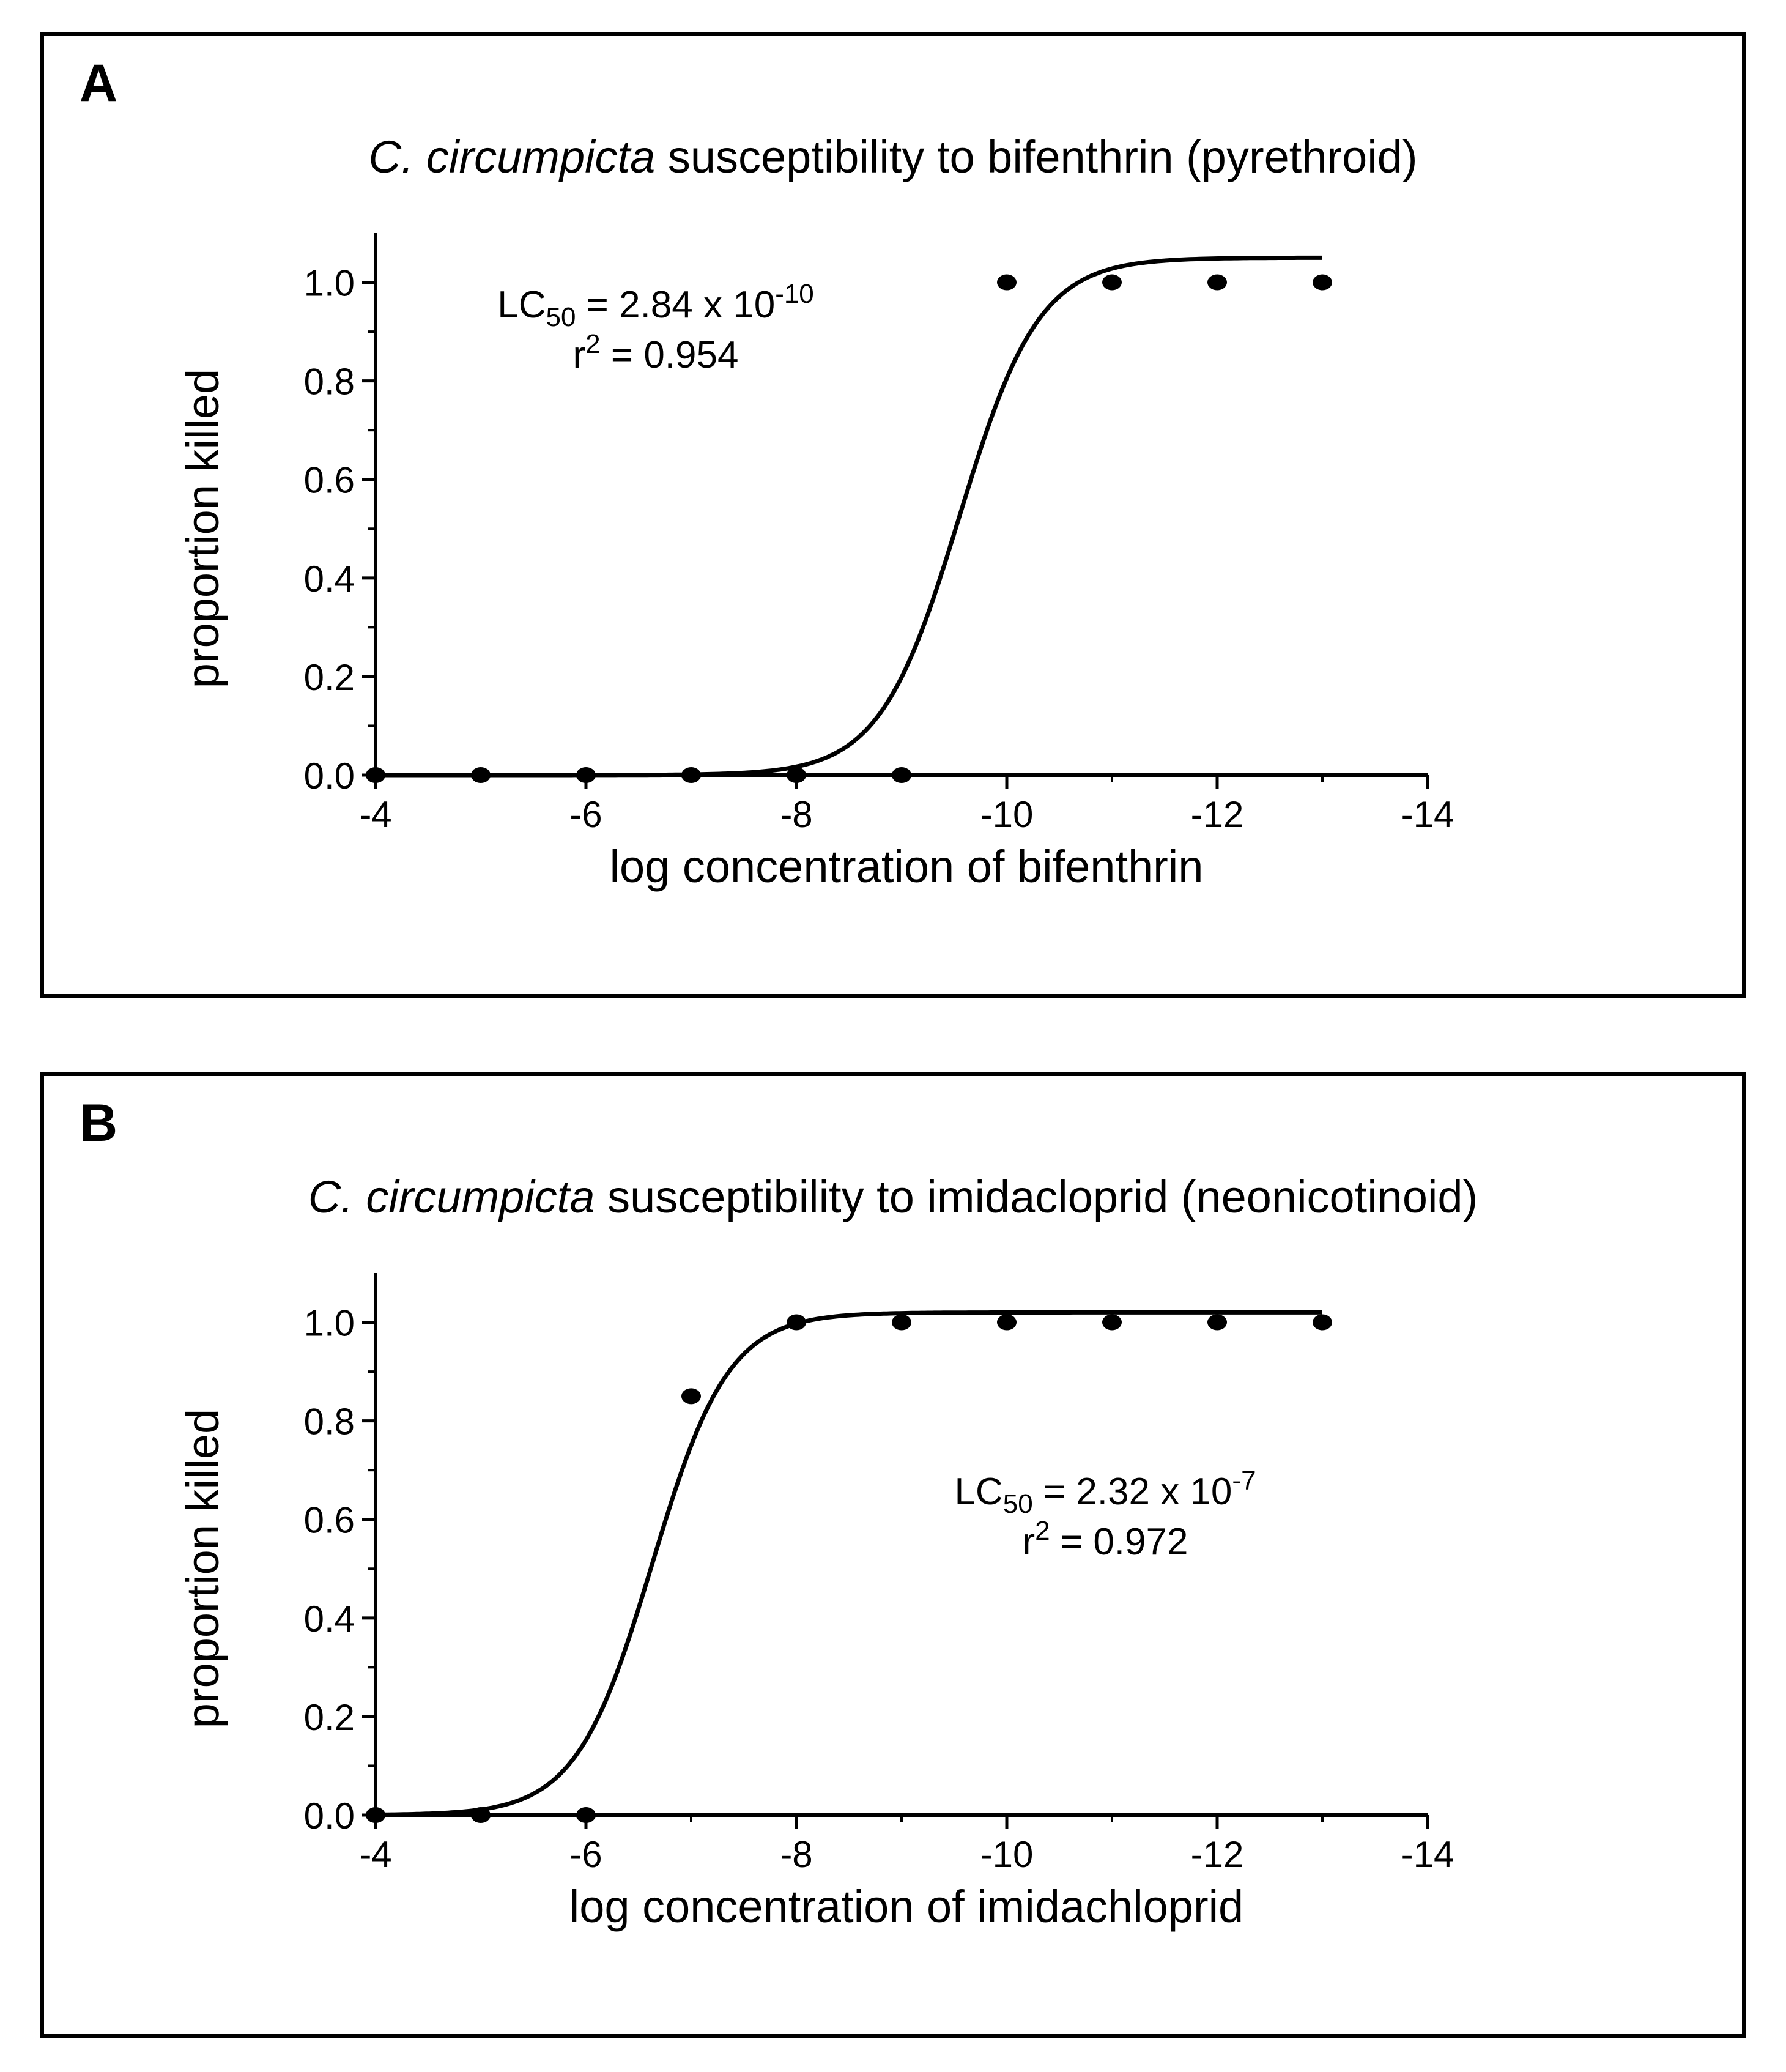 This screenshot has height=2072, width=1786. What do you see at coordinates (1244, 1481) in the screenshot?
I see `lc50-exponent: -7` at bounding box center [1244, 1481].